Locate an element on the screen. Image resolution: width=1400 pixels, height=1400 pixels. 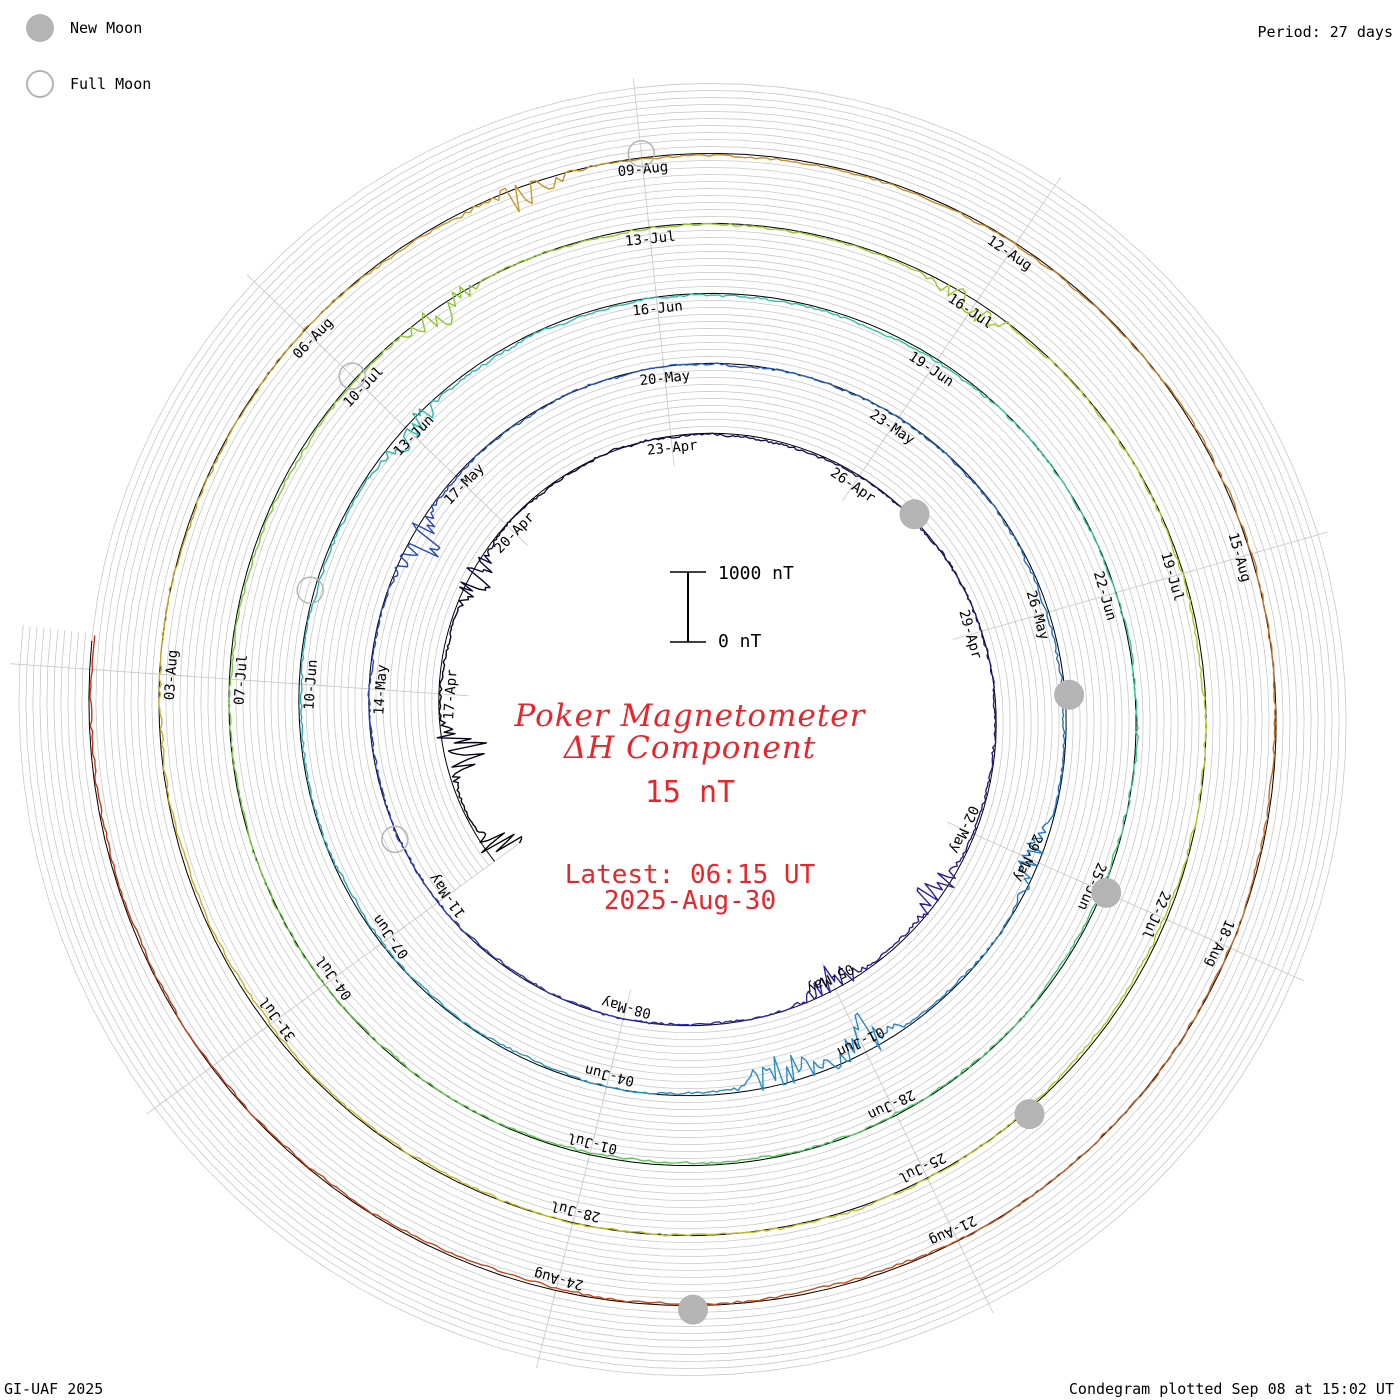
date-tick-label: 09-Aug is located at coordinates (643, 169).